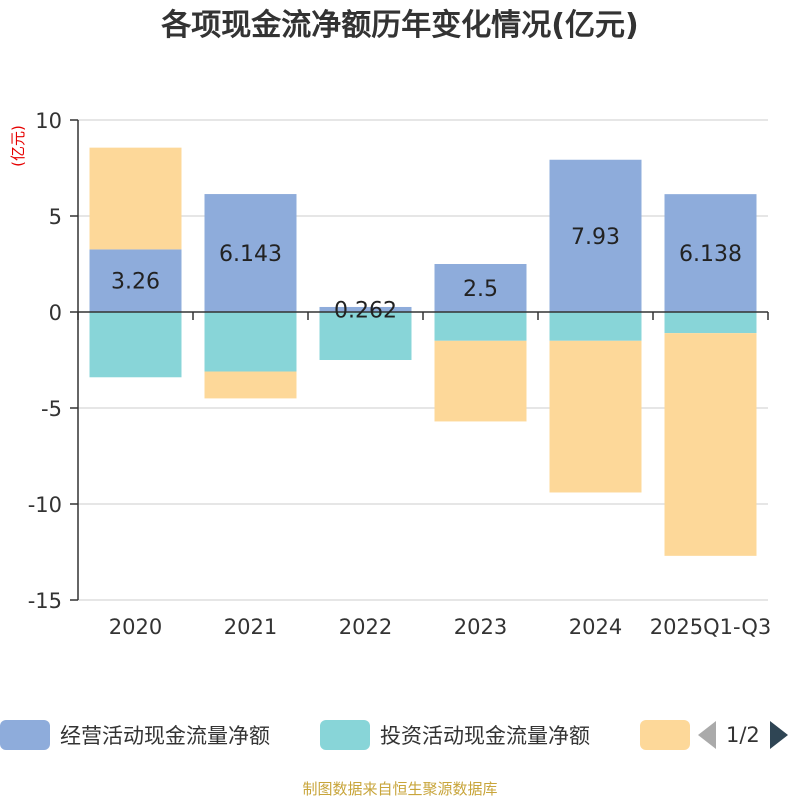 The height and width of the screenshot is (800, 800). What do you see at coordinates (480, 381) in the screenshot?
I see `bar-series2-2023` at bounding box center [480, 381].